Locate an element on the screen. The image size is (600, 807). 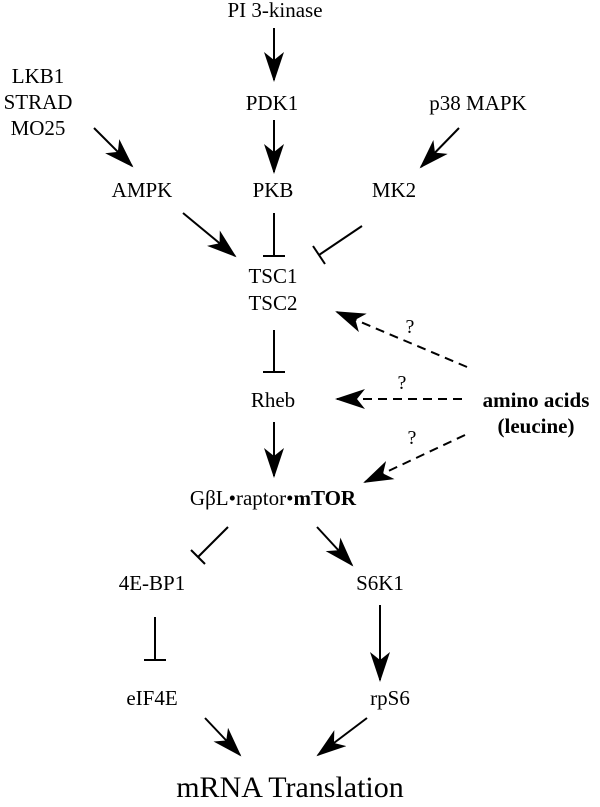
node-s6k1: S6K1 is located at coordinates (380, 583).